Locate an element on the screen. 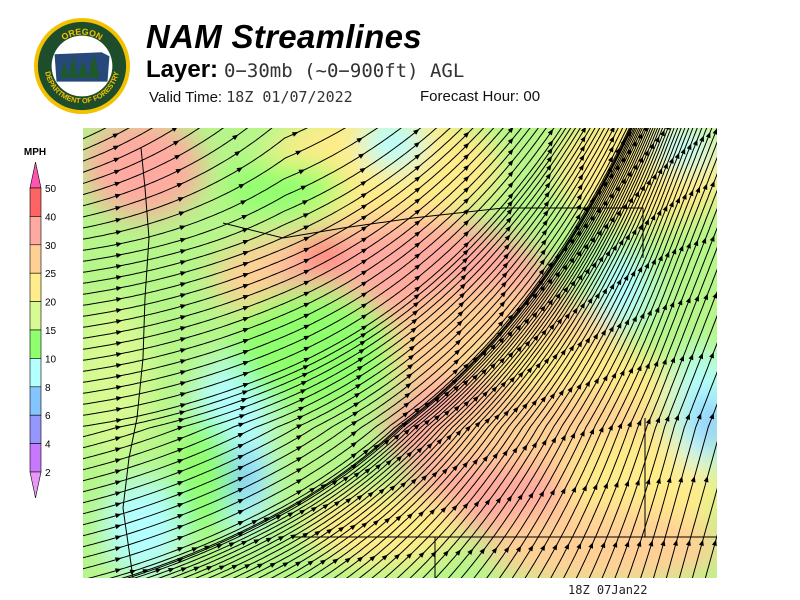 This screenshot has height=600, width=800. wind-speed-patch is located at coordinates (711, 438).